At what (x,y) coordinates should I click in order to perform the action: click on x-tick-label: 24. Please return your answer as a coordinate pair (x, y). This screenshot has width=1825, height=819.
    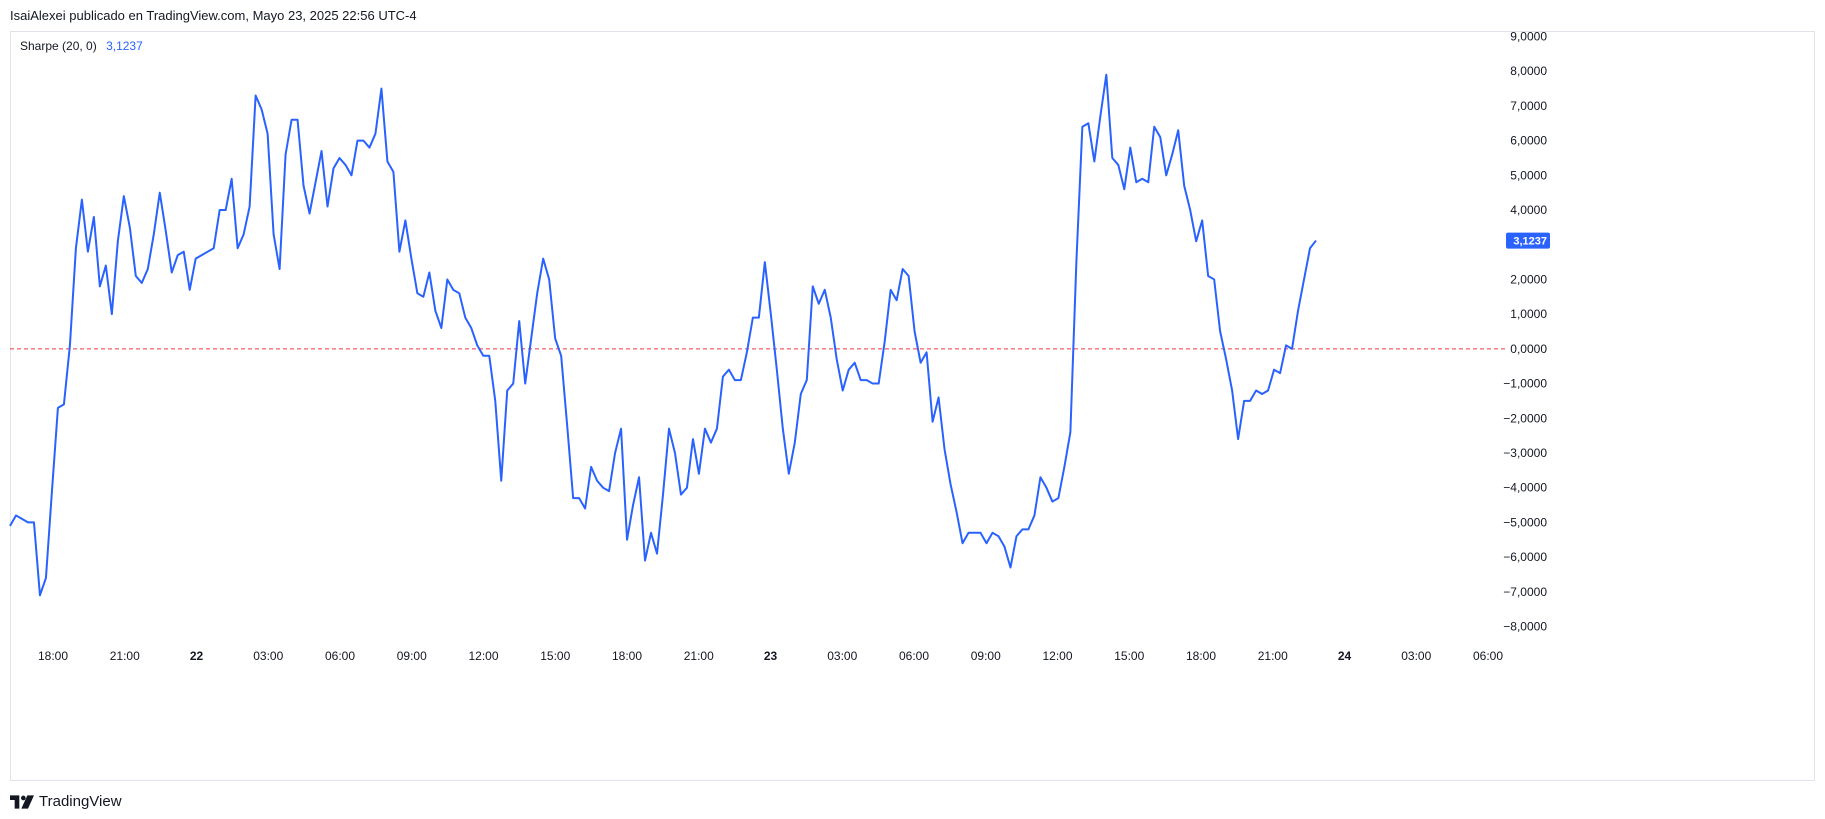
    Looking at the image, I should click on (1345, 656).